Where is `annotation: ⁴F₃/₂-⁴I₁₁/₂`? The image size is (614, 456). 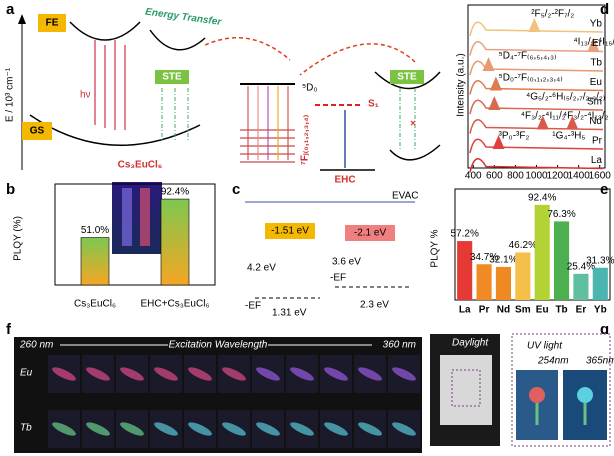 annotation: ⁴F₃/₂-⁴I₁₁/₂ is located at coordinates (543, 116).